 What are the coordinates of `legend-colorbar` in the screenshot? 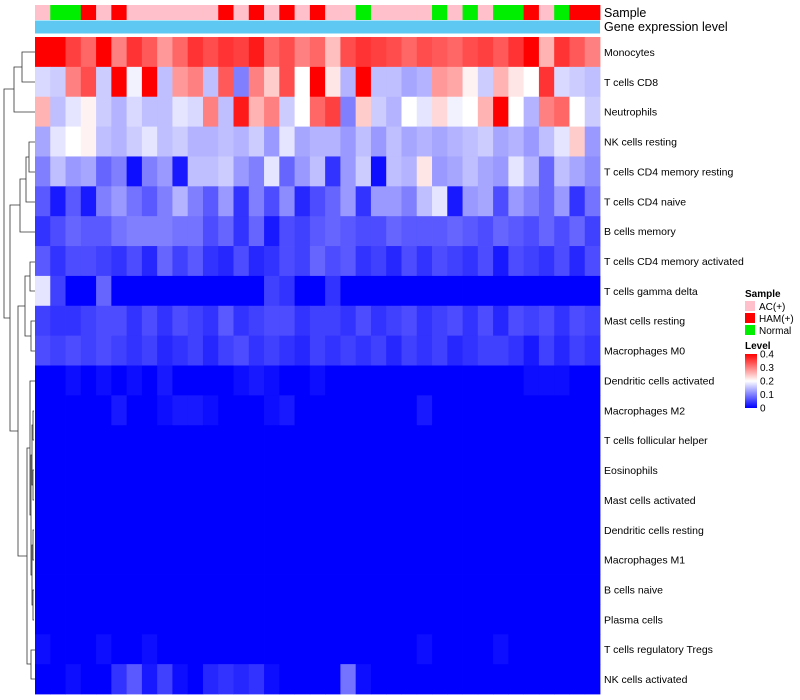 It's located at (751, 381).